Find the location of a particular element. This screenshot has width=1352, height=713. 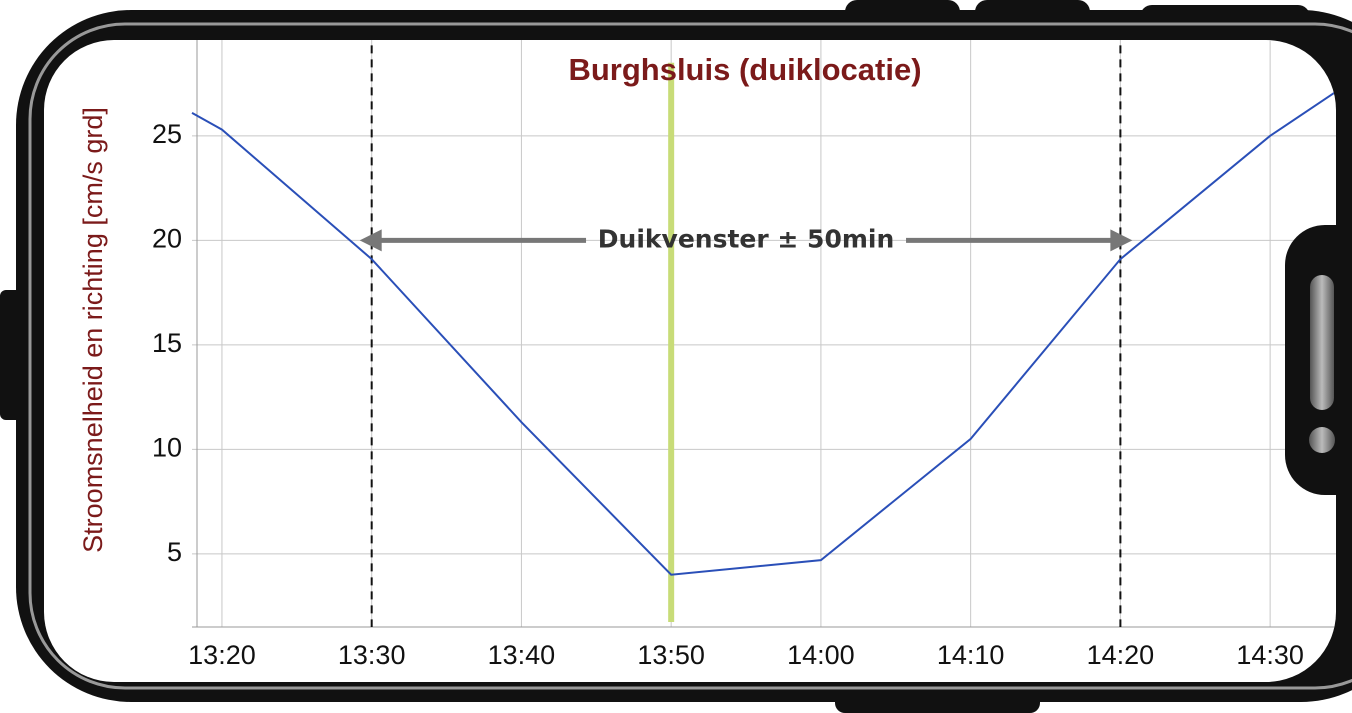

chart-title: Burghsluis (duiklocatie) is located at coordinates (744, 69).